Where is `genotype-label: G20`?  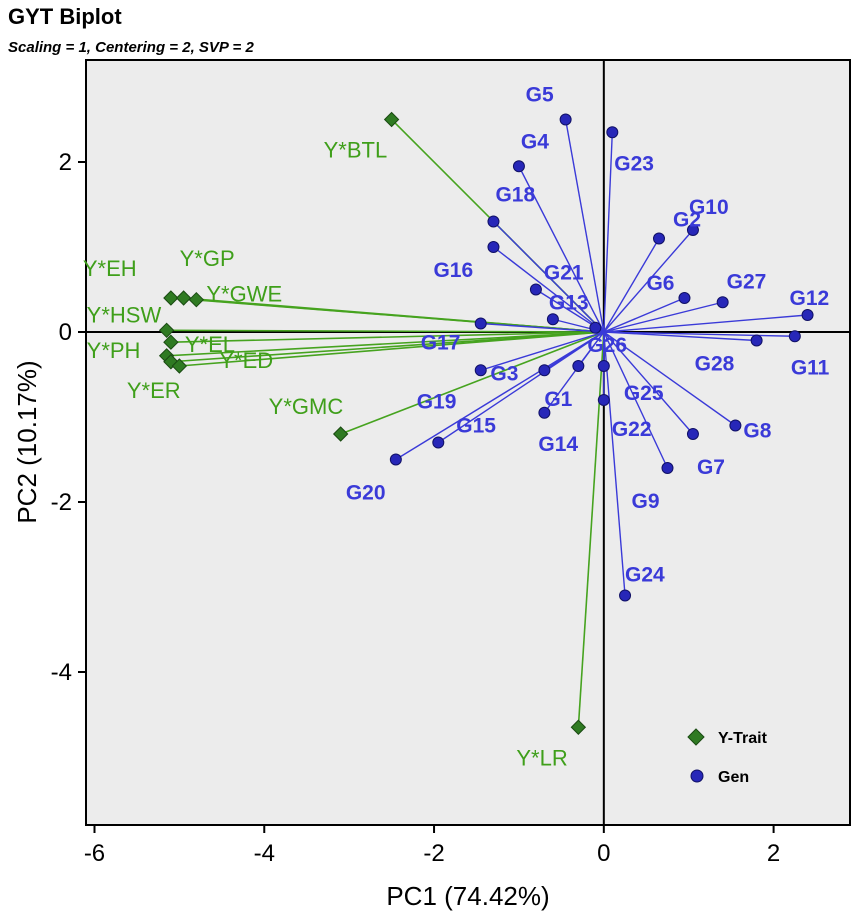
genotype-label: G20 is located at coordinates (366, 493).